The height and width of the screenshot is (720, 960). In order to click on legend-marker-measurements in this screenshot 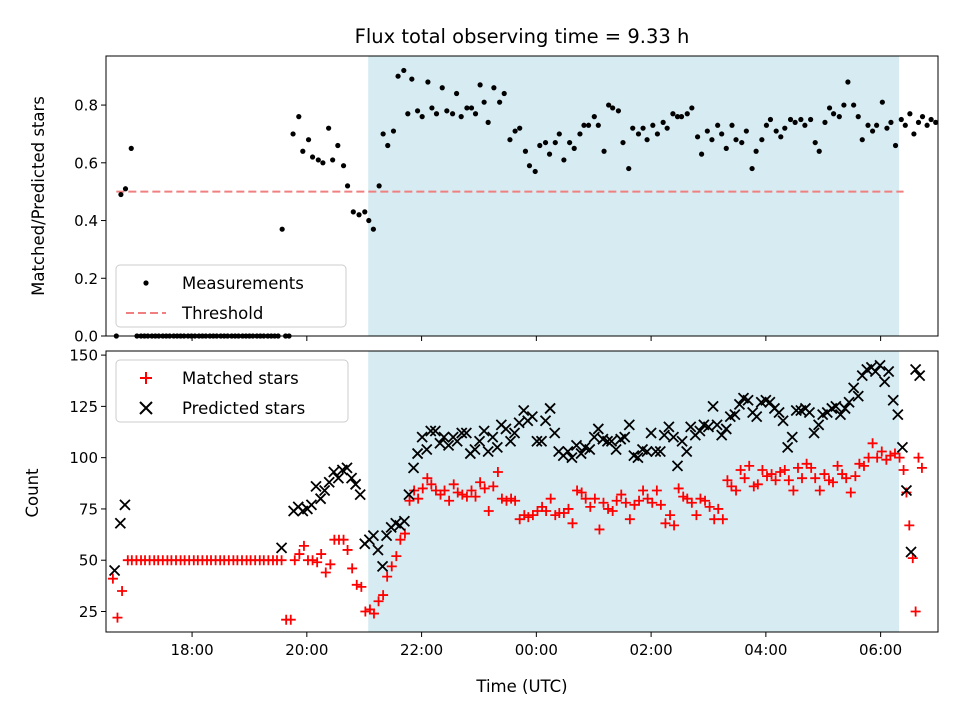, I will do `click(146, 283)`.